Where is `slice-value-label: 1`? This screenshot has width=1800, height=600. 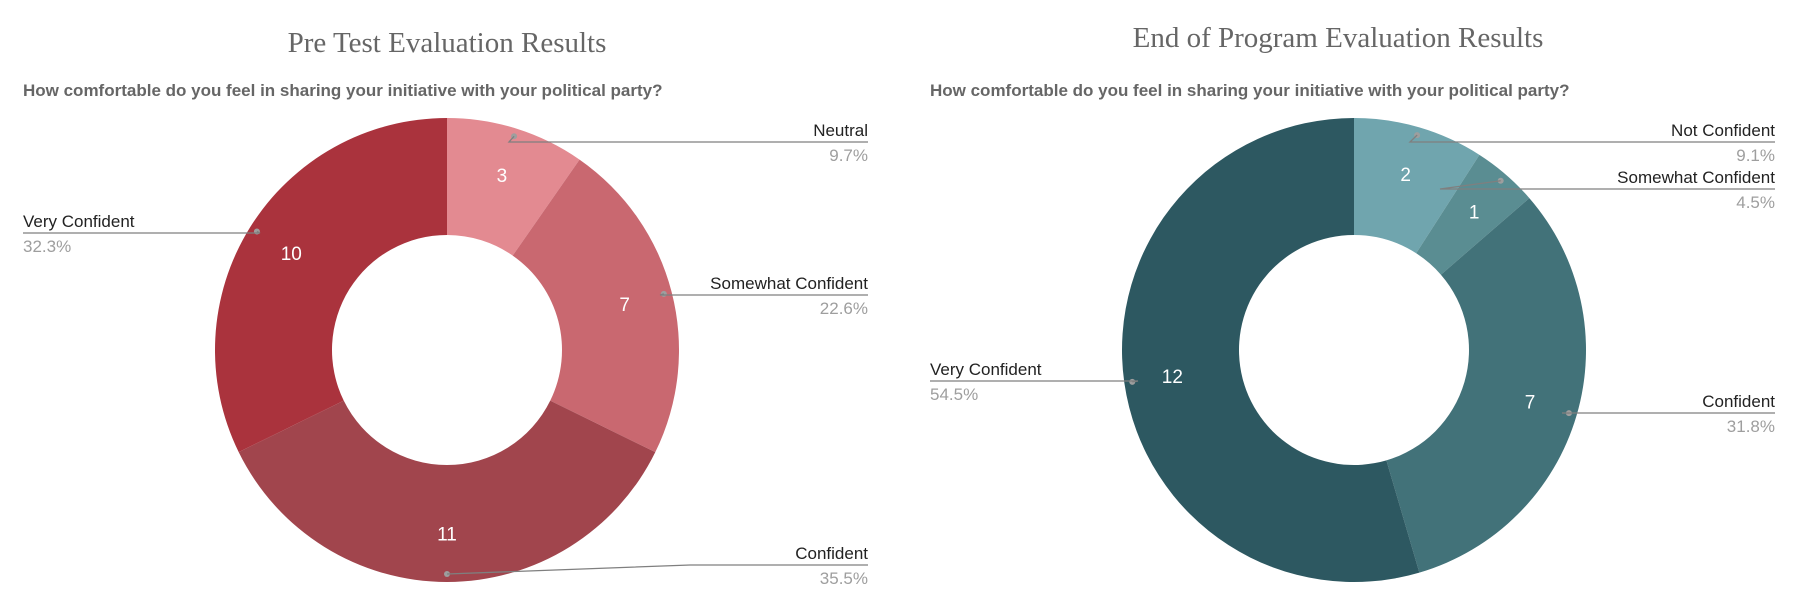 slice-value-label: 1 is located at coordinates (1474, 212).